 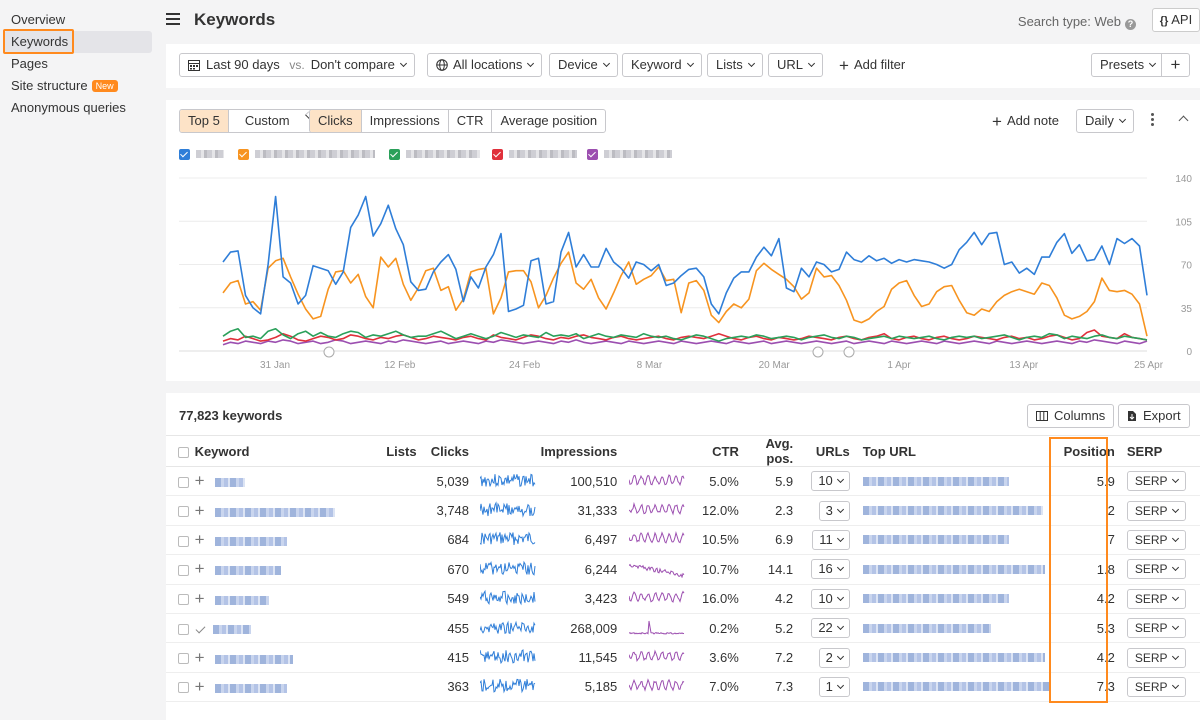 I want to click on col-ctr: CTR, so click(x=719, y=451).